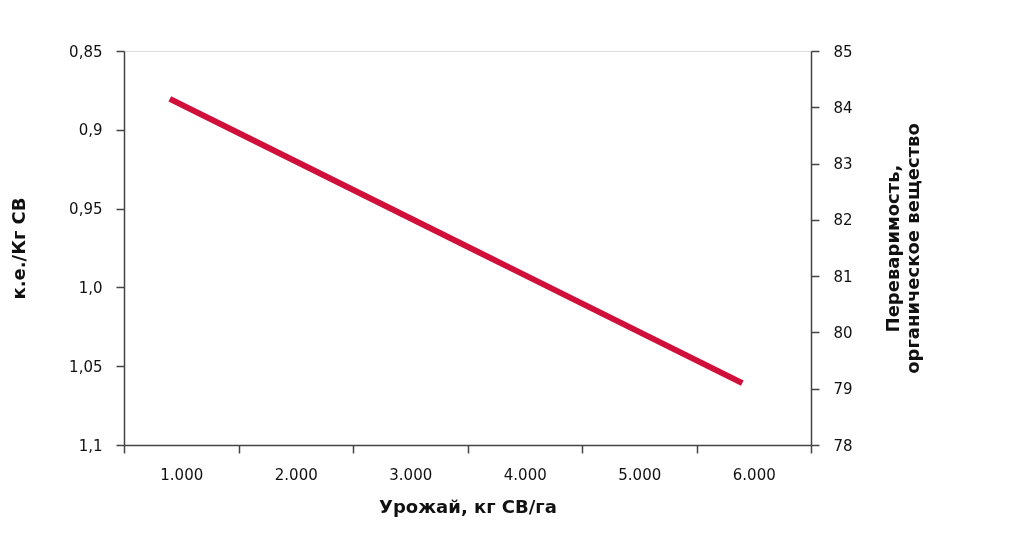 The height and width of the screenshot is (543, 1026). Describe the element at coordinates (843, 445) in the screenshot. I see `y2-tick-label: 78` at that location.